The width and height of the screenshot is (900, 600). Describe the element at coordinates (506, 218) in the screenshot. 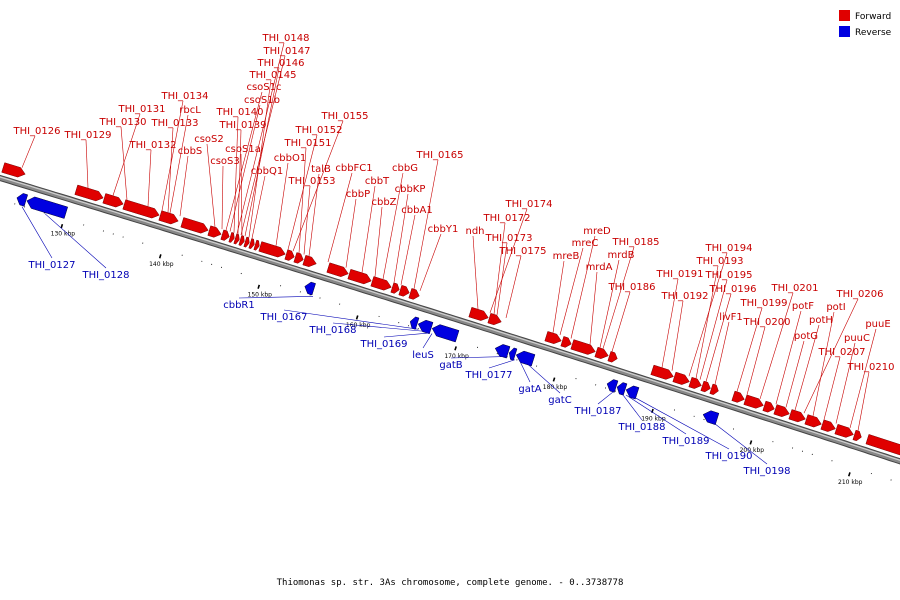

I see `forward-gene-label: THI_0172` at that location.